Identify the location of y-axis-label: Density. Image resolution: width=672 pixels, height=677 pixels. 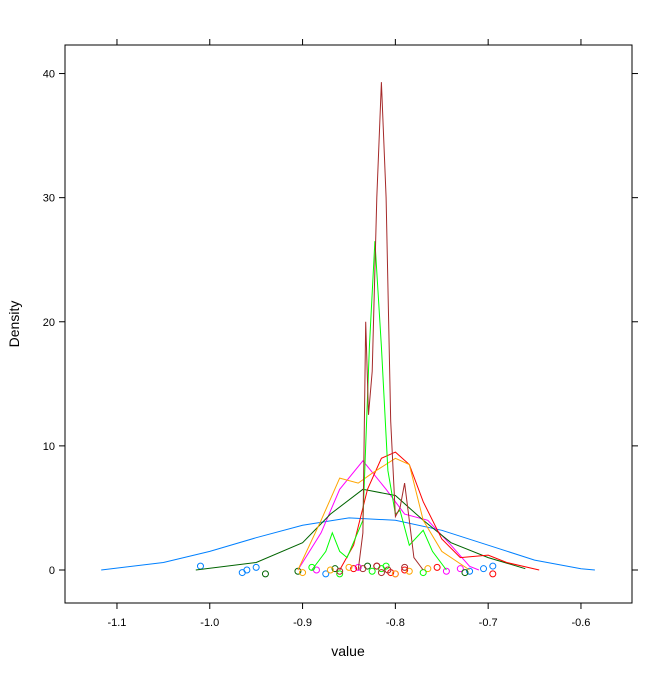
(14, 324).